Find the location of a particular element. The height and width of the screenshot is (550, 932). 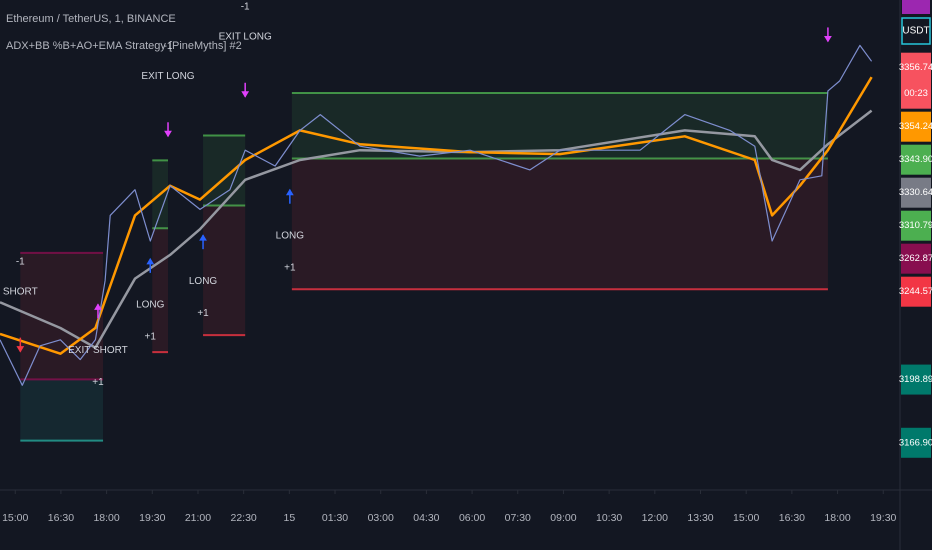

price-tag-label: 3262.87 is located at coordinates (915, 258).